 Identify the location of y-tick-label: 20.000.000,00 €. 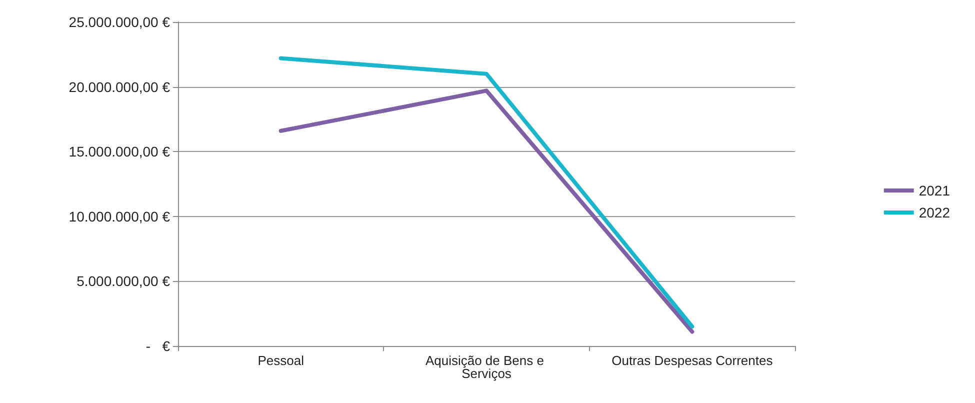
(119, 86).